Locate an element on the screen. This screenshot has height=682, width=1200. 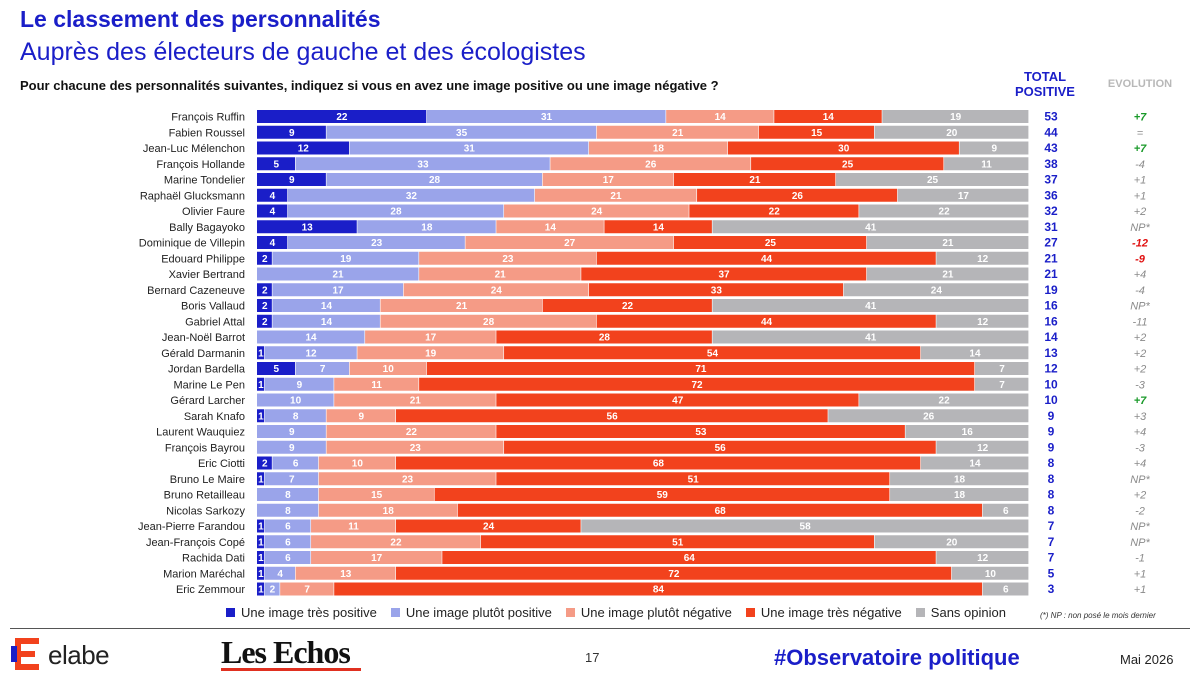
data-label: 68 is located at coordinates (659, 464).